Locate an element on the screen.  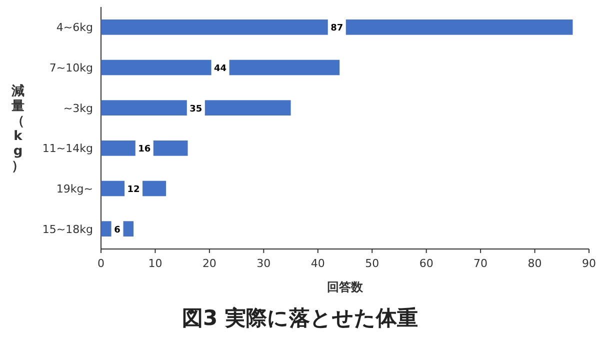
y-tick-label: 4~6kg is located at coordinates (74, 27).